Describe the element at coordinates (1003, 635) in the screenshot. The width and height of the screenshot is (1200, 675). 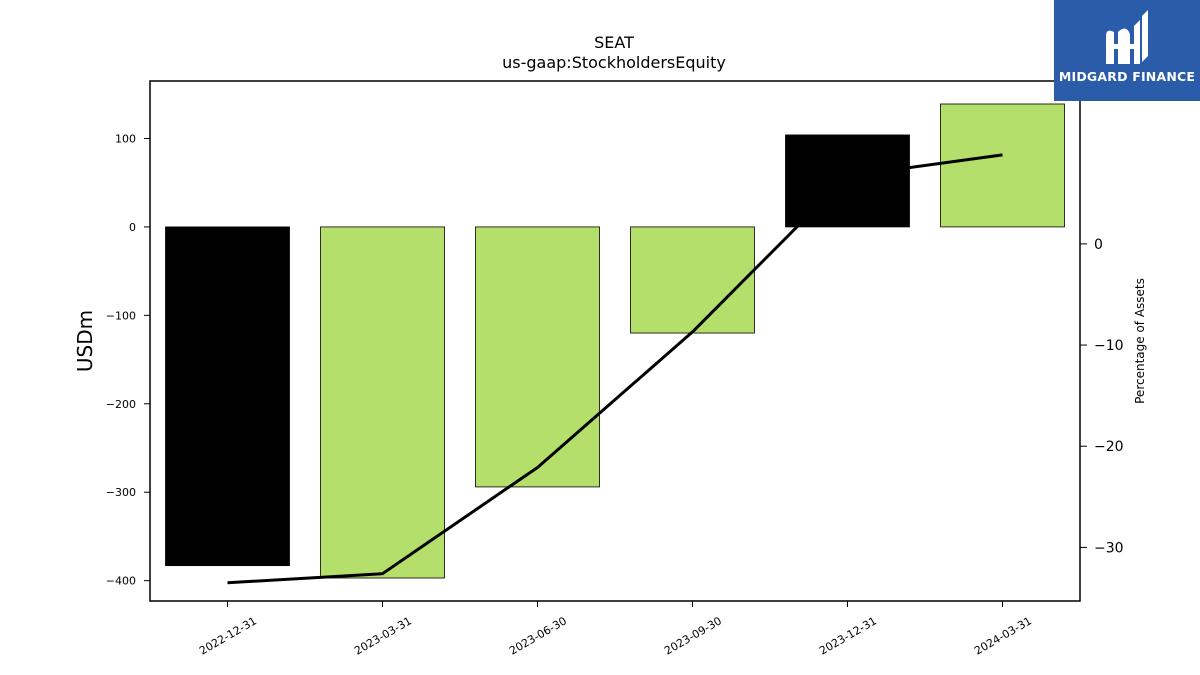
I see `x-tick-label: 2024-03-31` at that location.